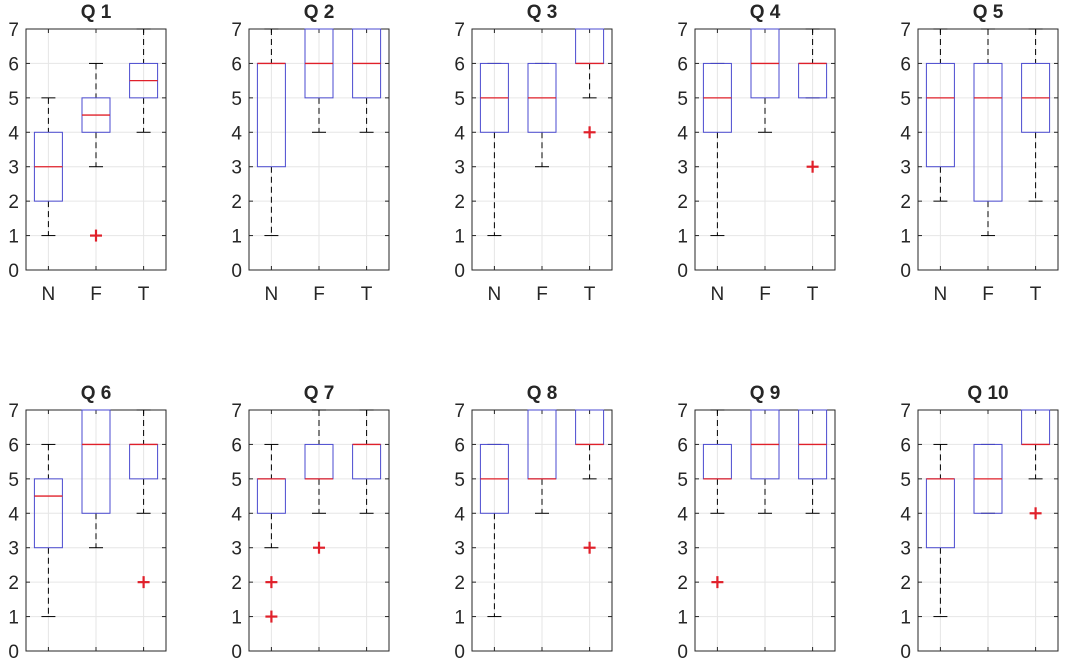 This screenshot has width=1084, height=666. I want to click on panel-5: Q 5 0 1 2 3 4 5 6 7 N F T, so click(979, 153).